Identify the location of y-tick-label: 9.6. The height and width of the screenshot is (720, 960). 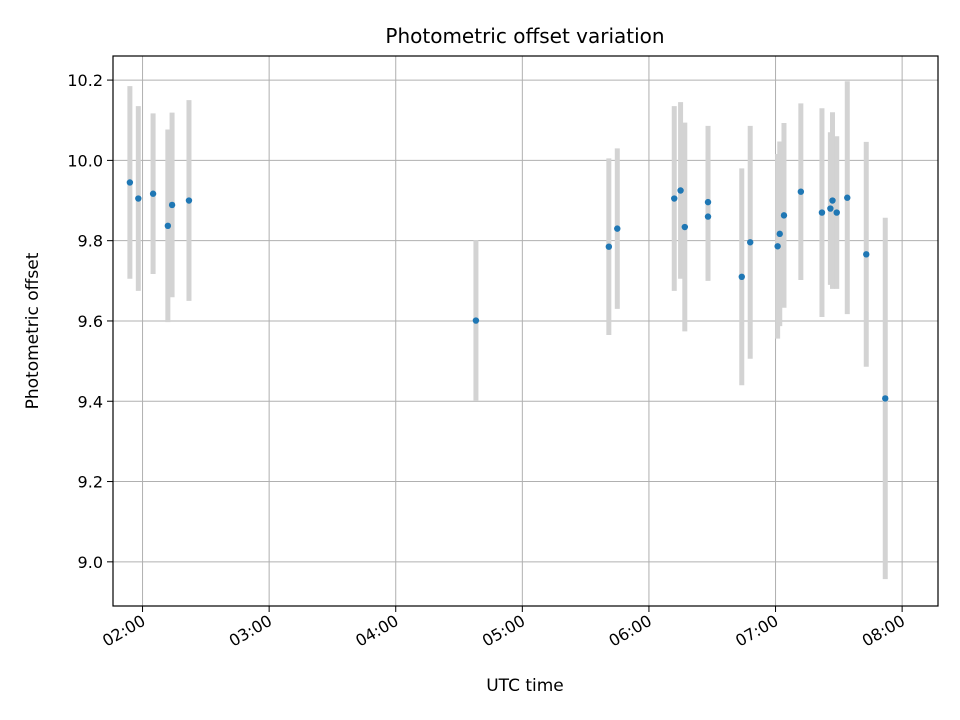
(90, 321).